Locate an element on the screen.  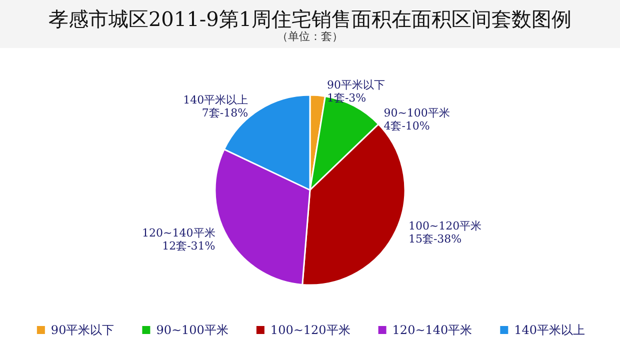
slice-label: 120~140平米 is located at coordinates (179, 233).